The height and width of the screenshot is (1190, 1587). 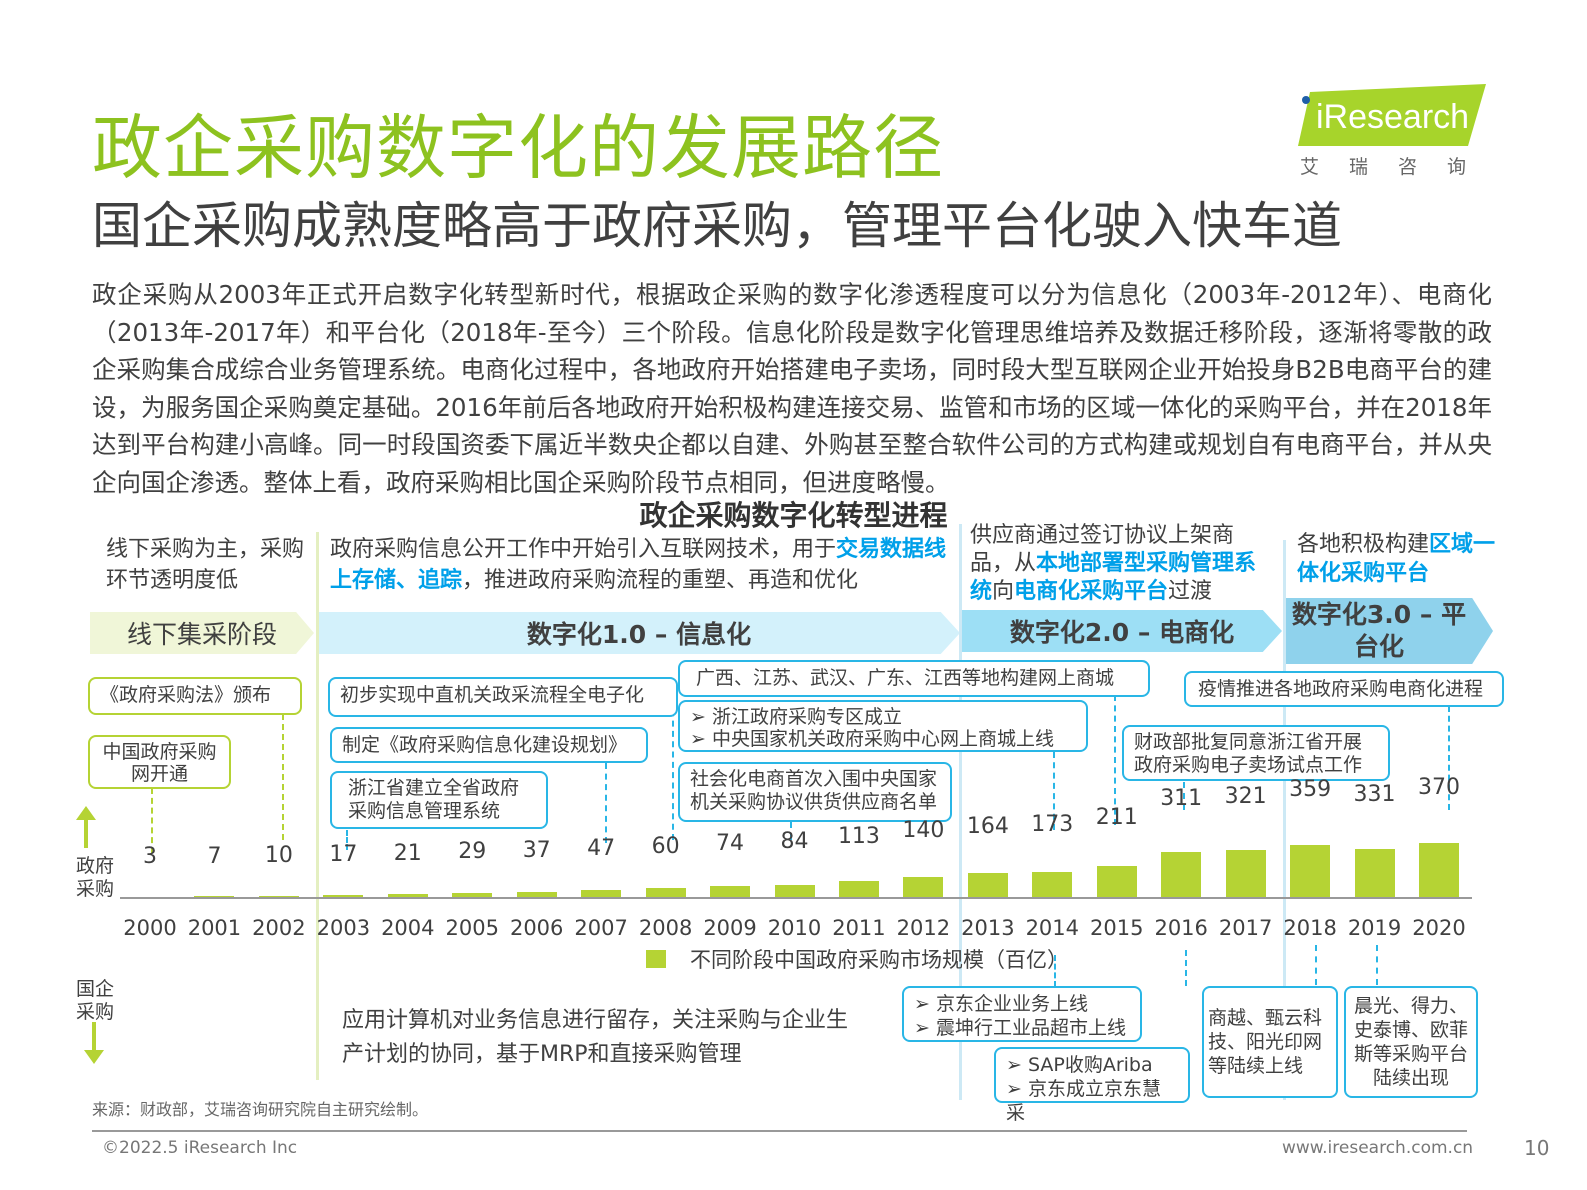 What do you see at coordinates (1310, 870) in the screenshot?
I see `bar-2018` at bounding box center [1310, 870].